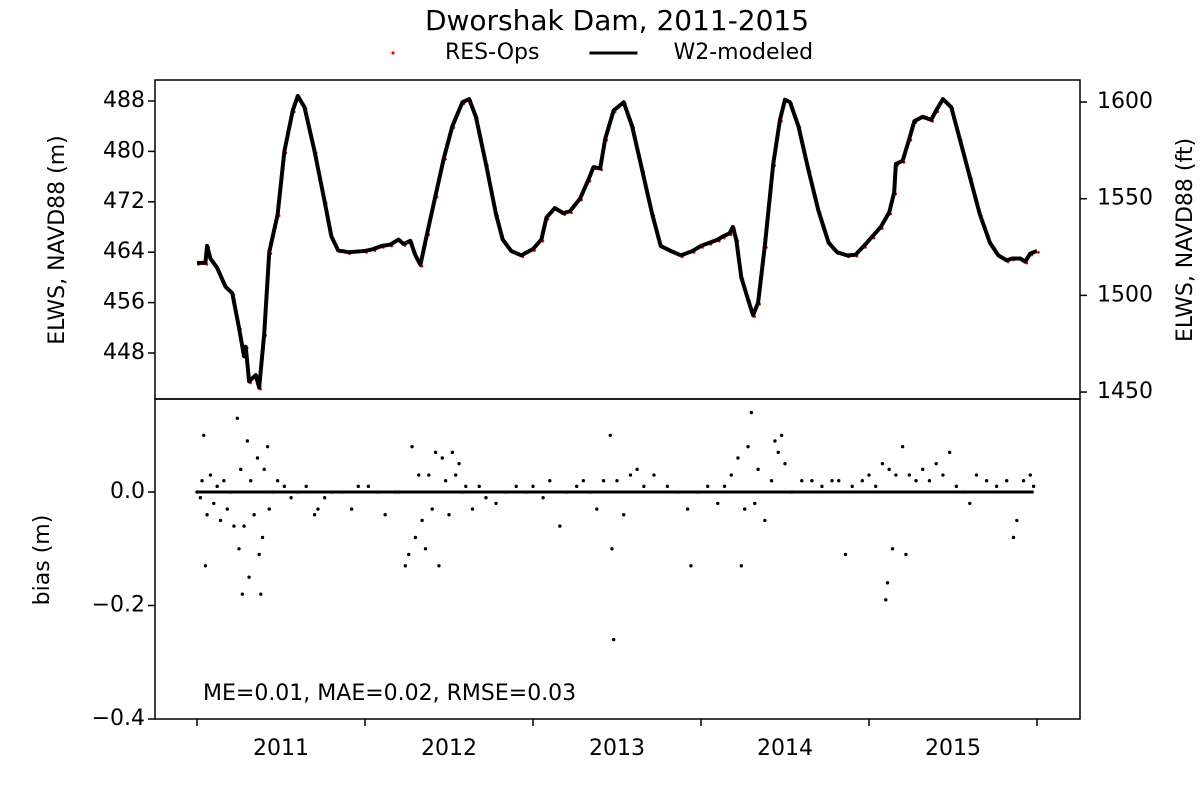 The width and height of the screenshot is (1200, 800). I want to click on y-tick-label: 464, so click(124, 251).